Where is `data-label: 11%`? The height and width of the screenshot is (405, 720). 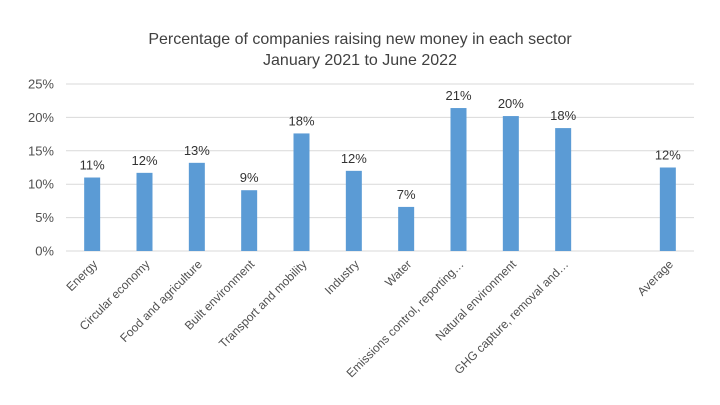 data-label: 11% is located at coordinates (92, 165).